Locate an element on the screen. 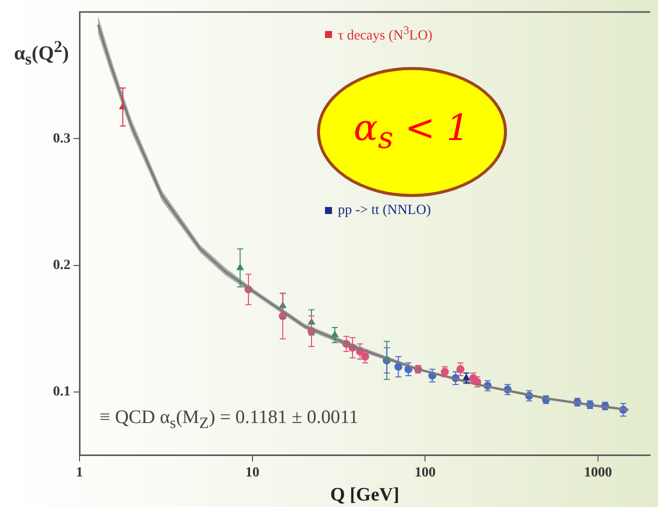  x-tick-label: 1 is located at coordinates (79, 472).